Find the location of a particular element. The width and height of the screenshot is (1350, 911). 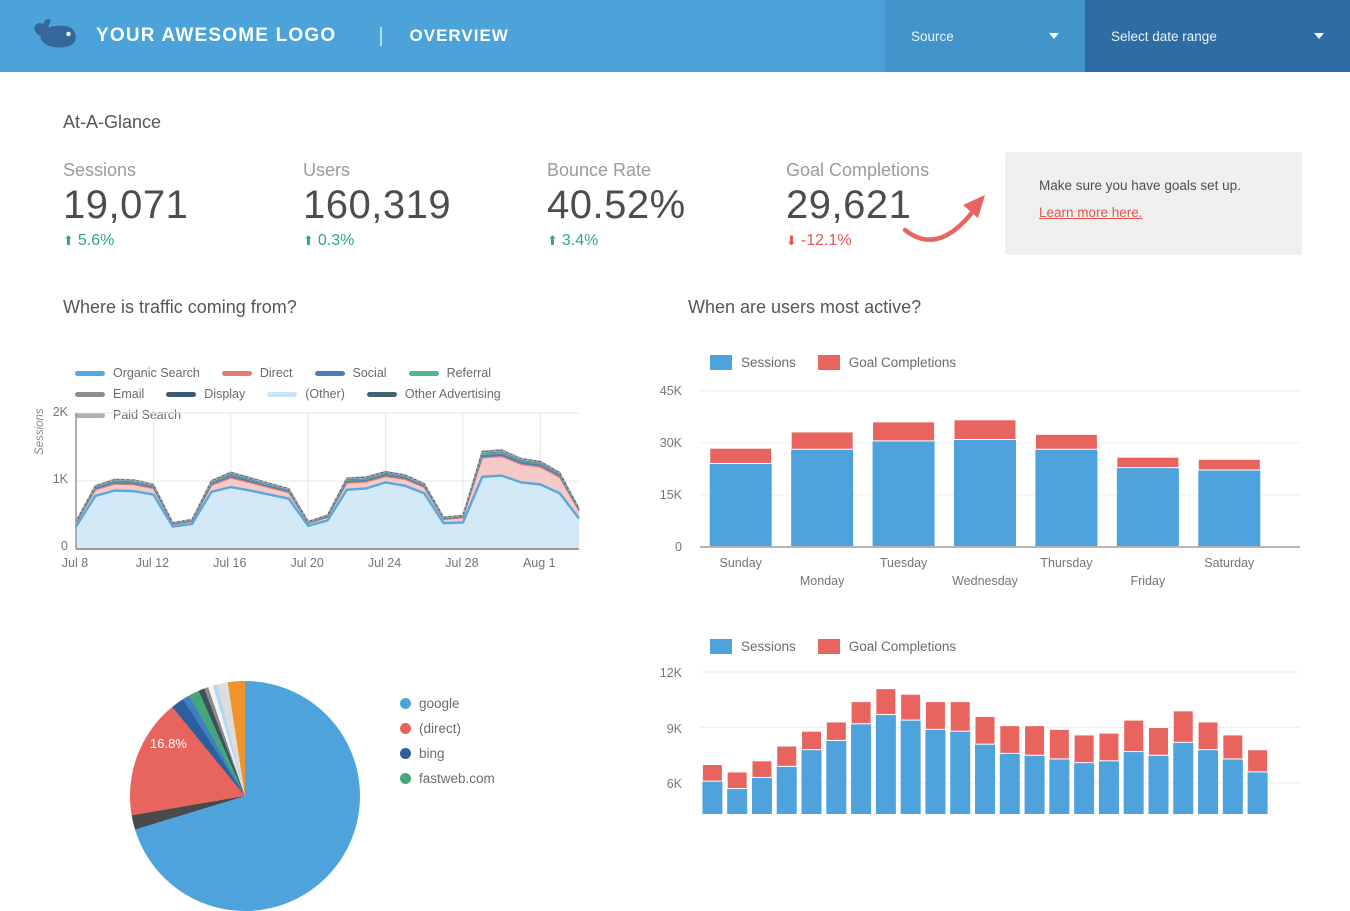

traffic-section-title: Where is traffic coming from? is located at coordinates (180, 307).